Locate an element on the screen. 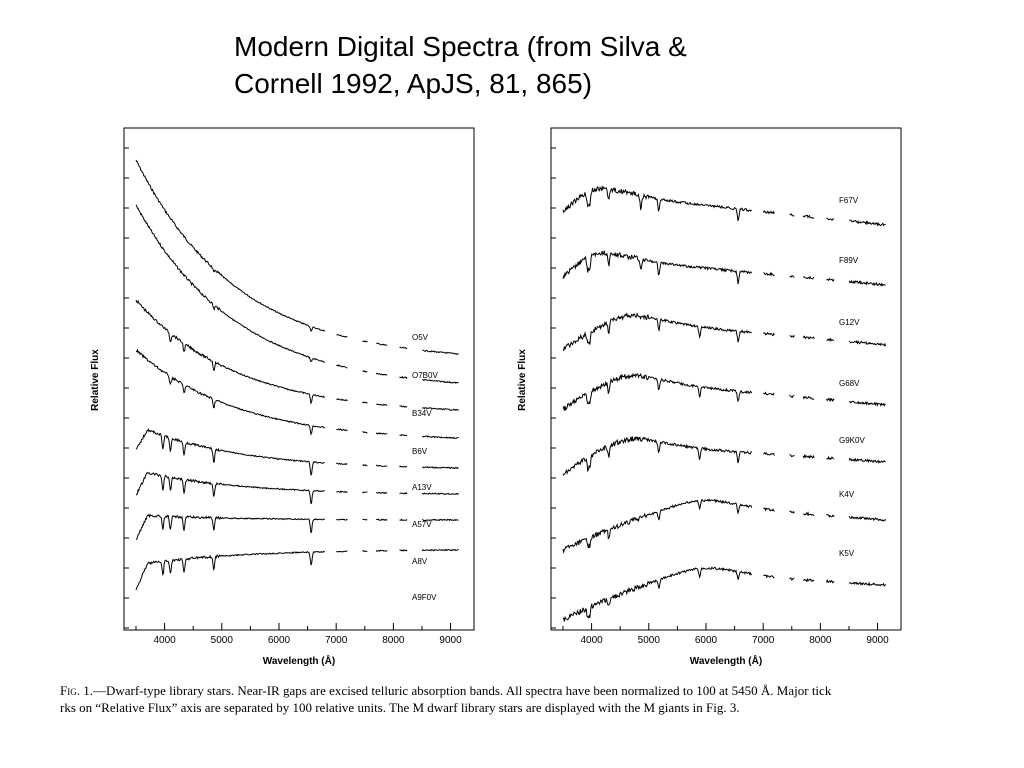  spectrum-F89V is located at coordinates (724, 268).